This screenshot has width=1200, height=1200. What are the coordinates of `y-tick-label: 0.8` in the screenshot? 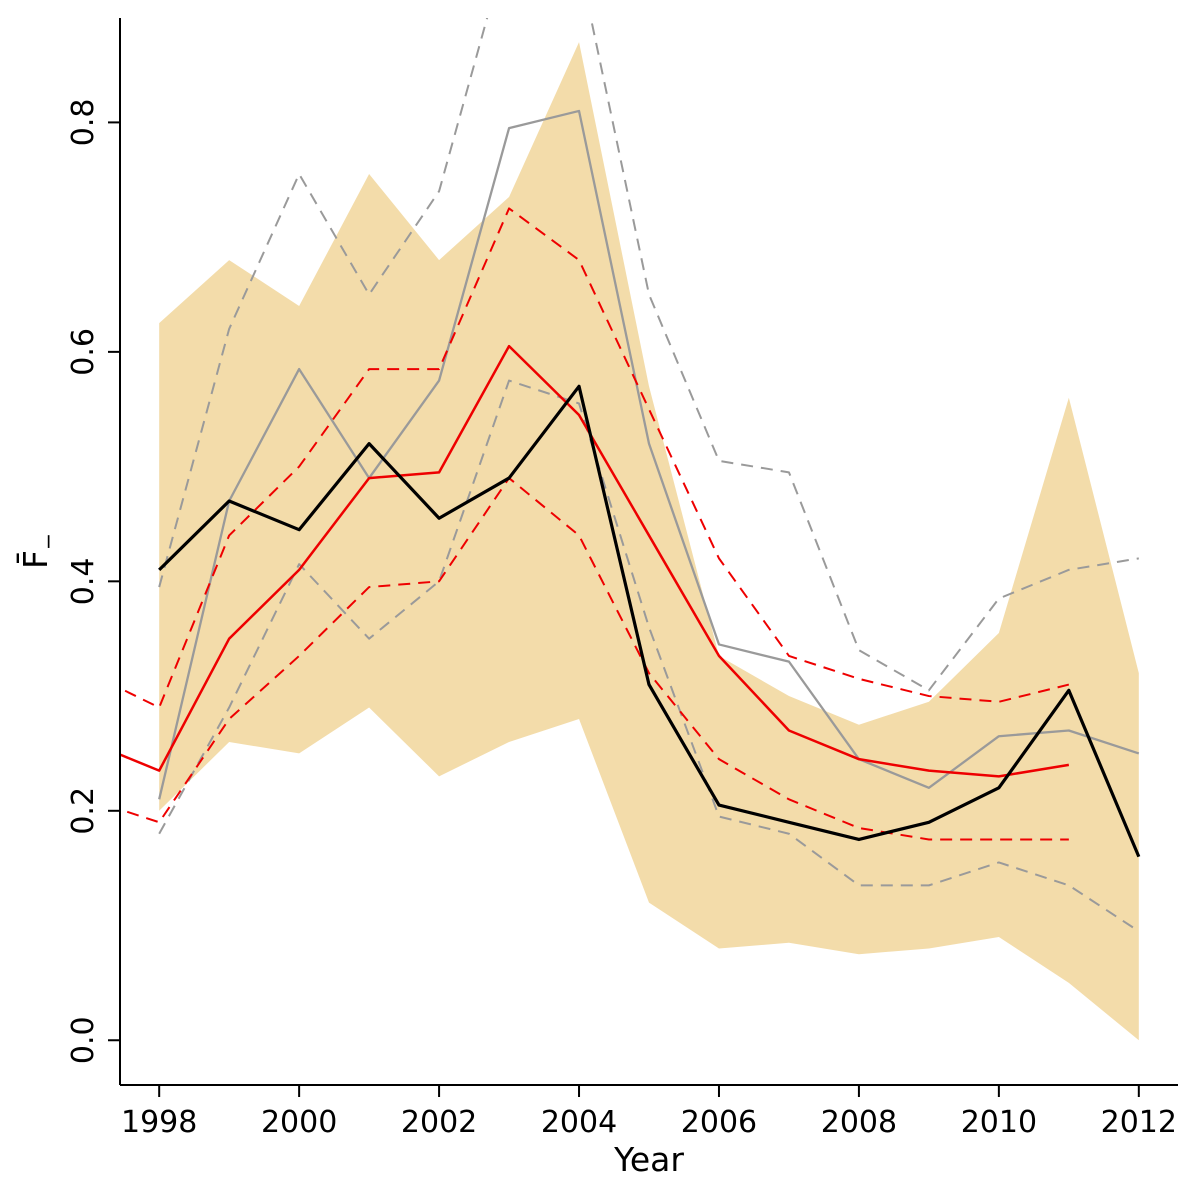 It's located at (83, 123).